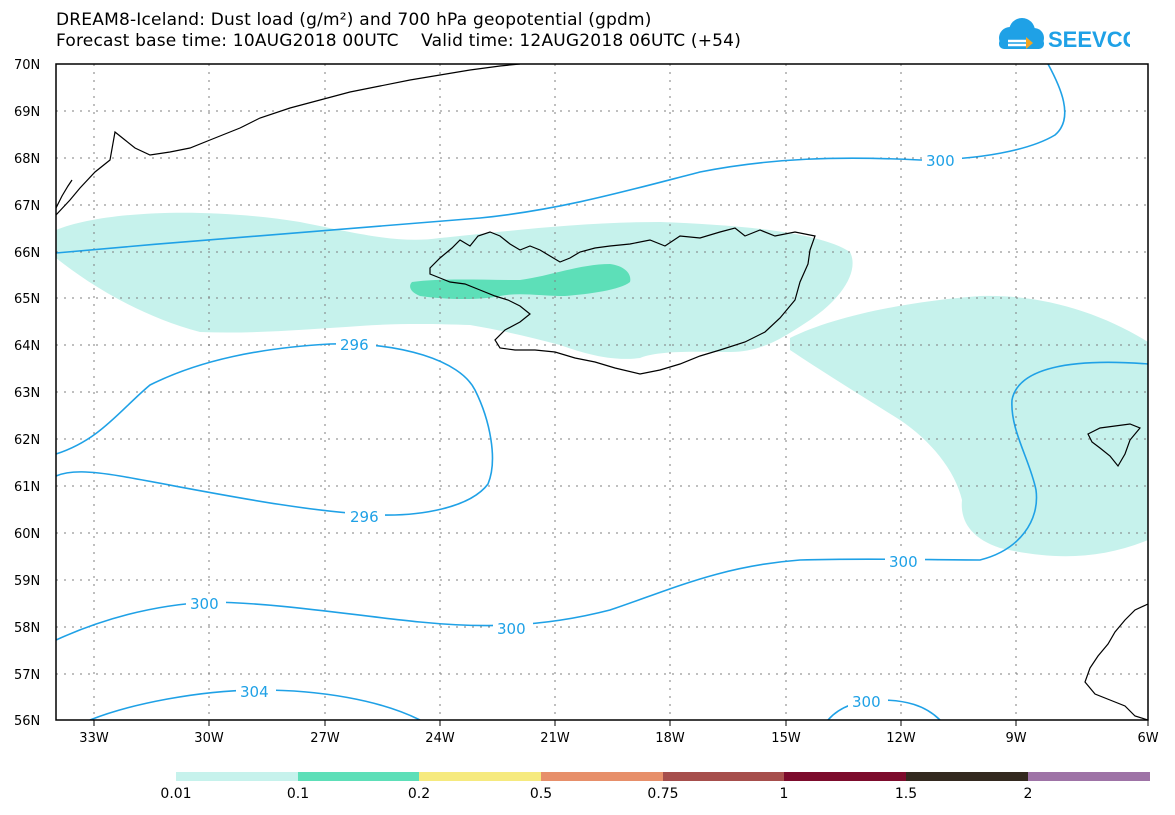  Describe the element at coordinates (27, 487) in the screenshot. I see `lat-label: 61N` at that location.